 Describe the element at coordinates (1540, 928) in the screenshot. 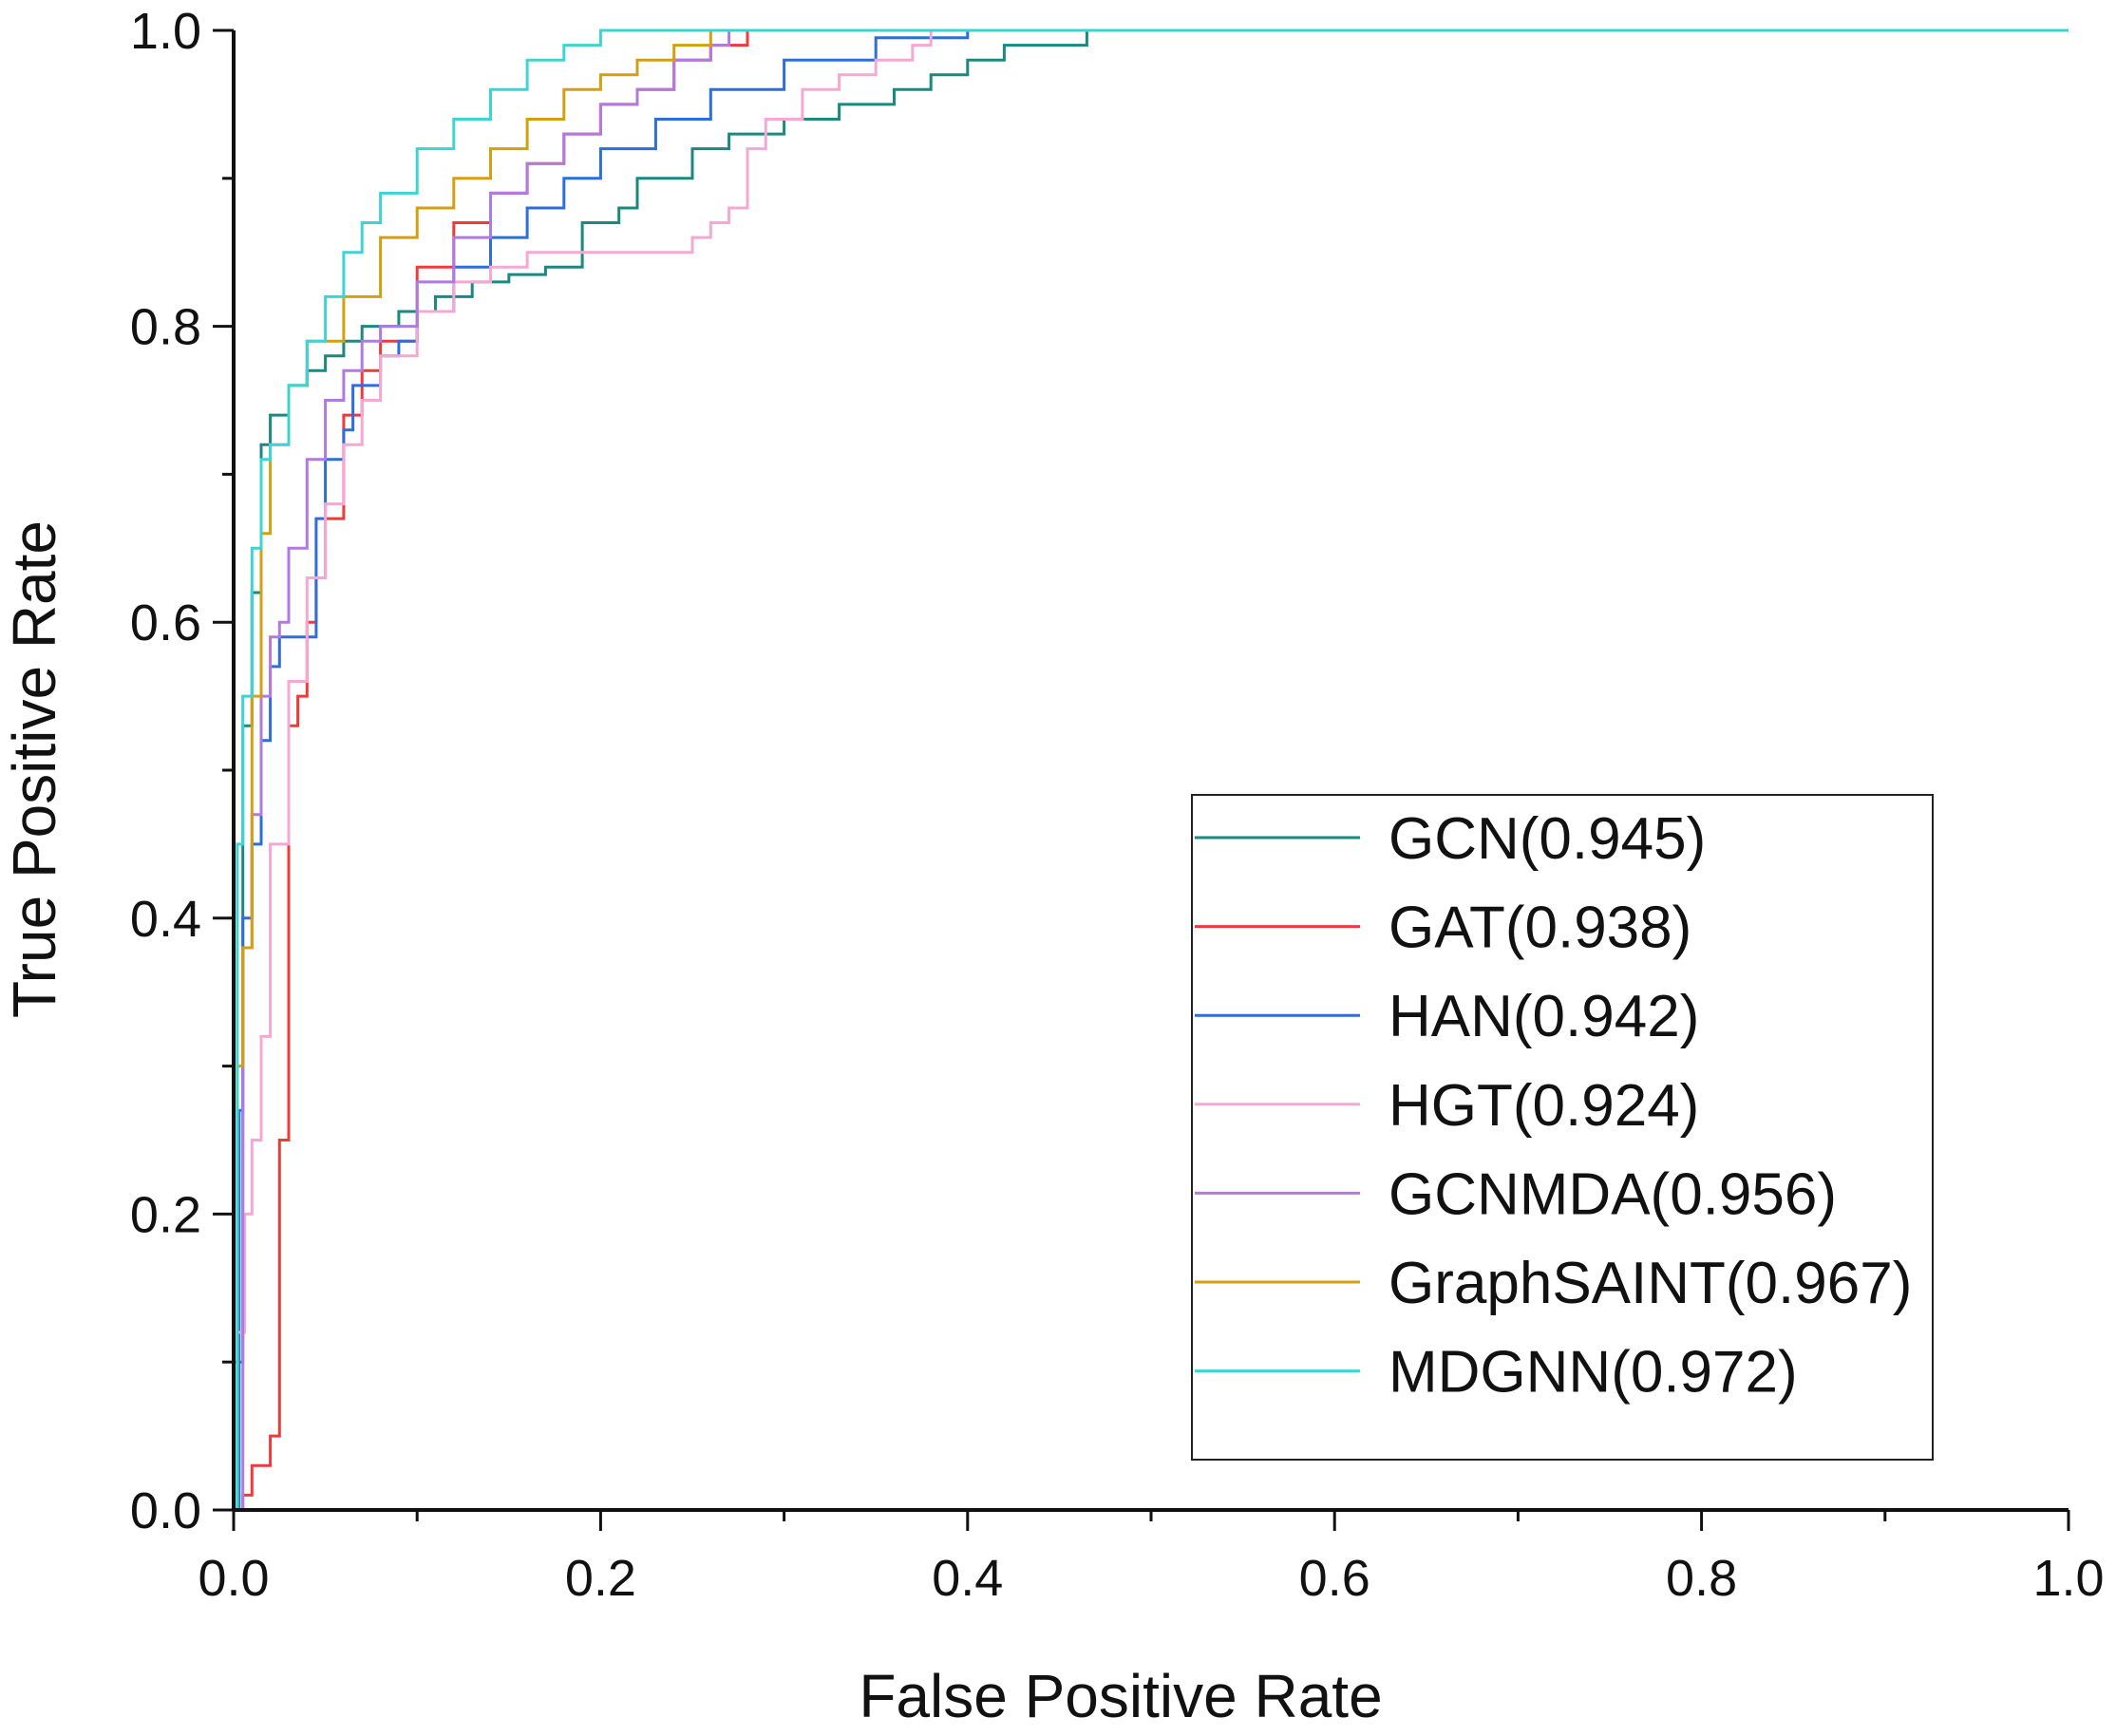

I see `legend-label: GAT(0.938)` at that location.